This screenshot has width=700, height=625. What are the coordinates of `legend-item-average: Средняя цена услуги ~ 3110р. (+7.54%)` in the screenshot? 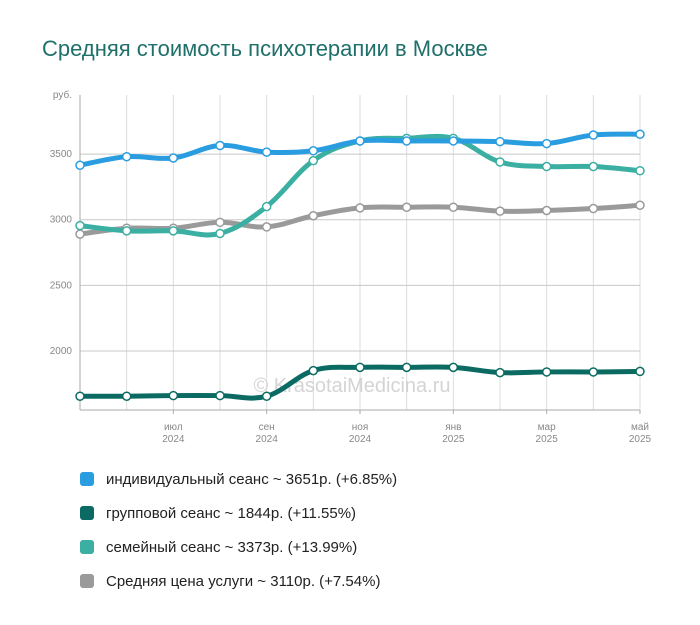 It's located at (238, 581).